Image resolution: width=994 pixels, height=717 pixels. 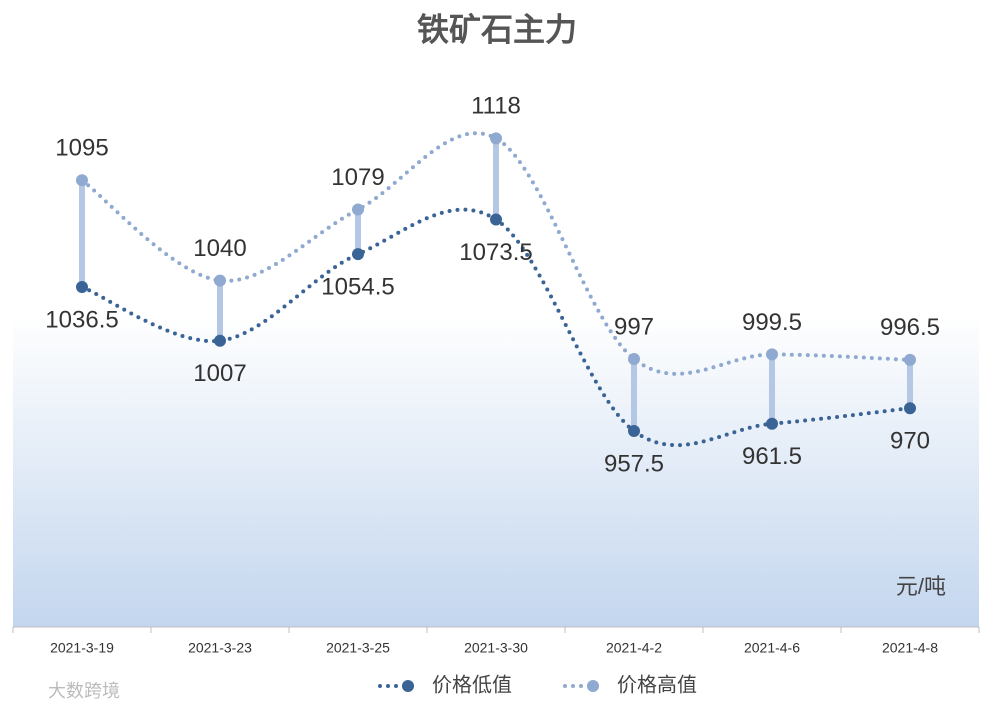 I want to click on x-tick-label: 2021-3-30, so click(x=496, y=648).